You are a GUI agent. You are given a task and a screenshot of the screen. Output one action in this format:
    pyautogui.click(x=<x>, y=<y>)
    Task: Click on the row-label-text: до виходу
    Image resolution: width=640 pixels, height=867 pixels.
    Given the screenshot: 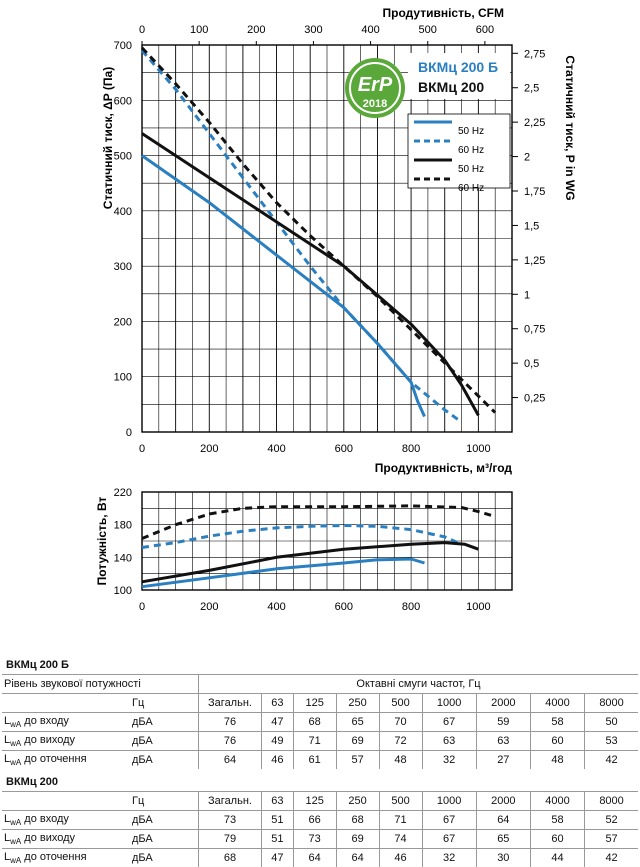 What is the action you would take?
    pyautogui.click(x=48, y=740)
    